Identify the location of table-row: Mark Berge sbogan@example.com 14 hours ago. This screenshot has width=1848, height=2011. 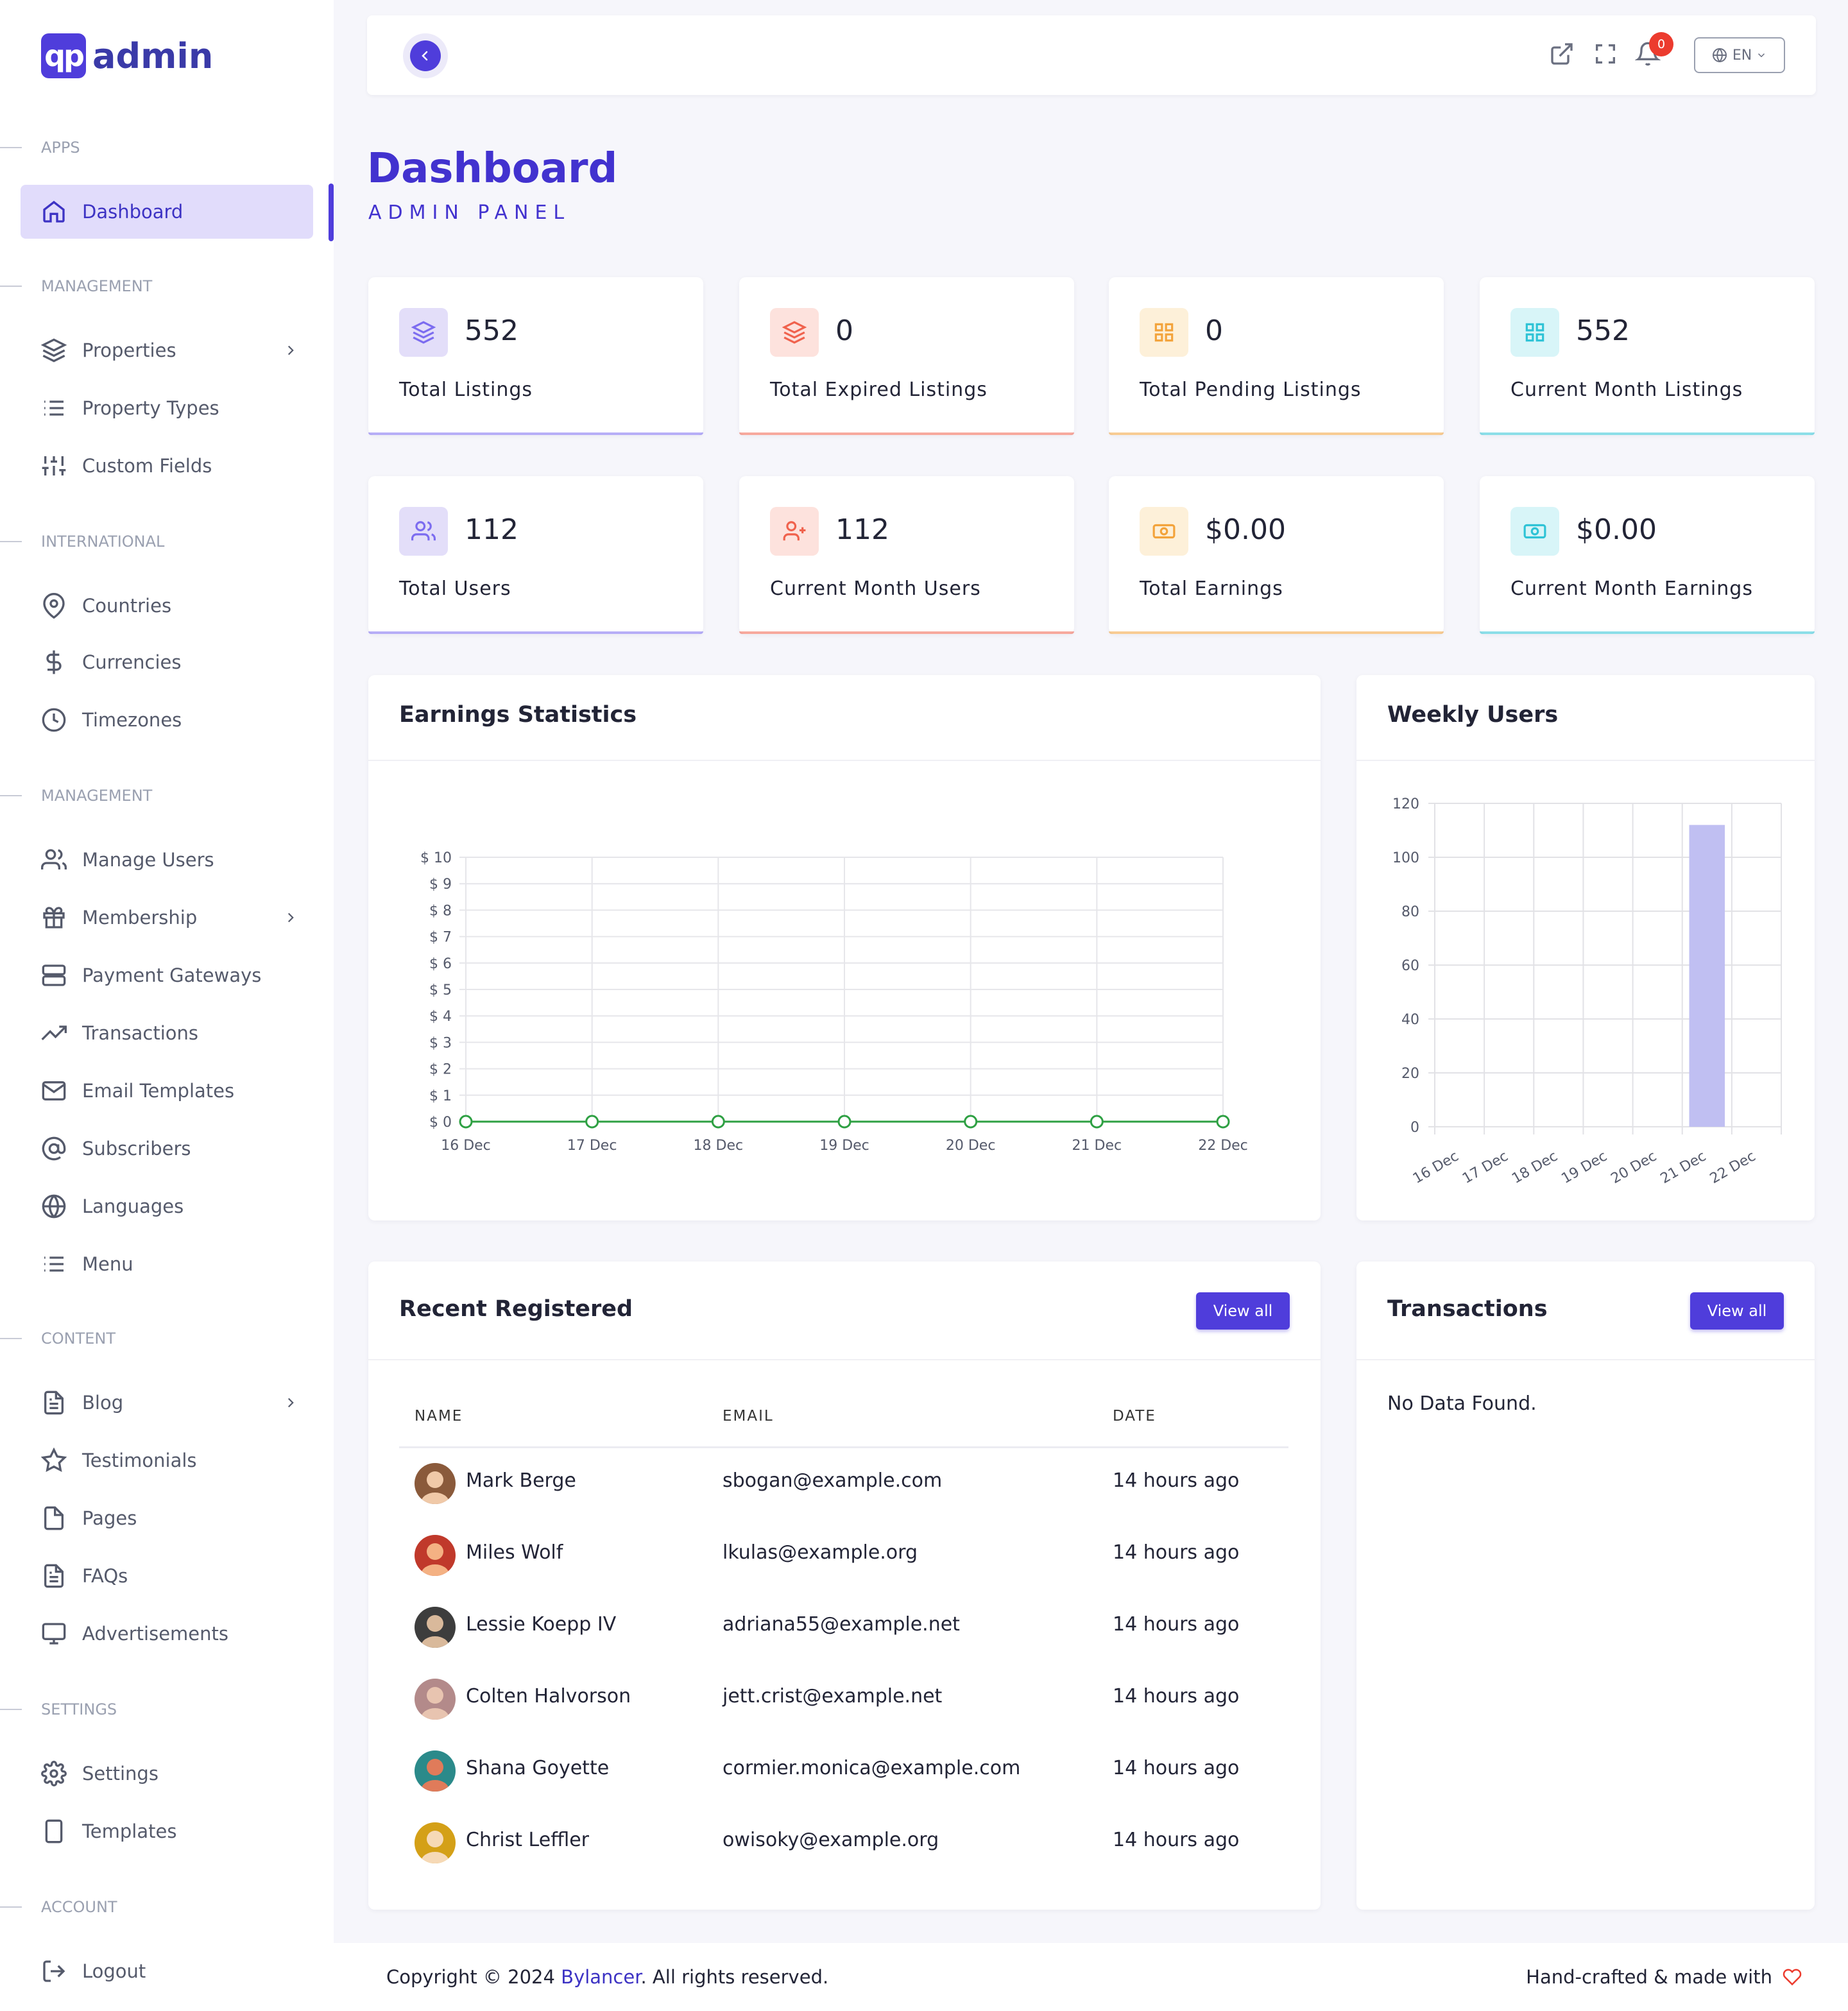
(843, 1483).